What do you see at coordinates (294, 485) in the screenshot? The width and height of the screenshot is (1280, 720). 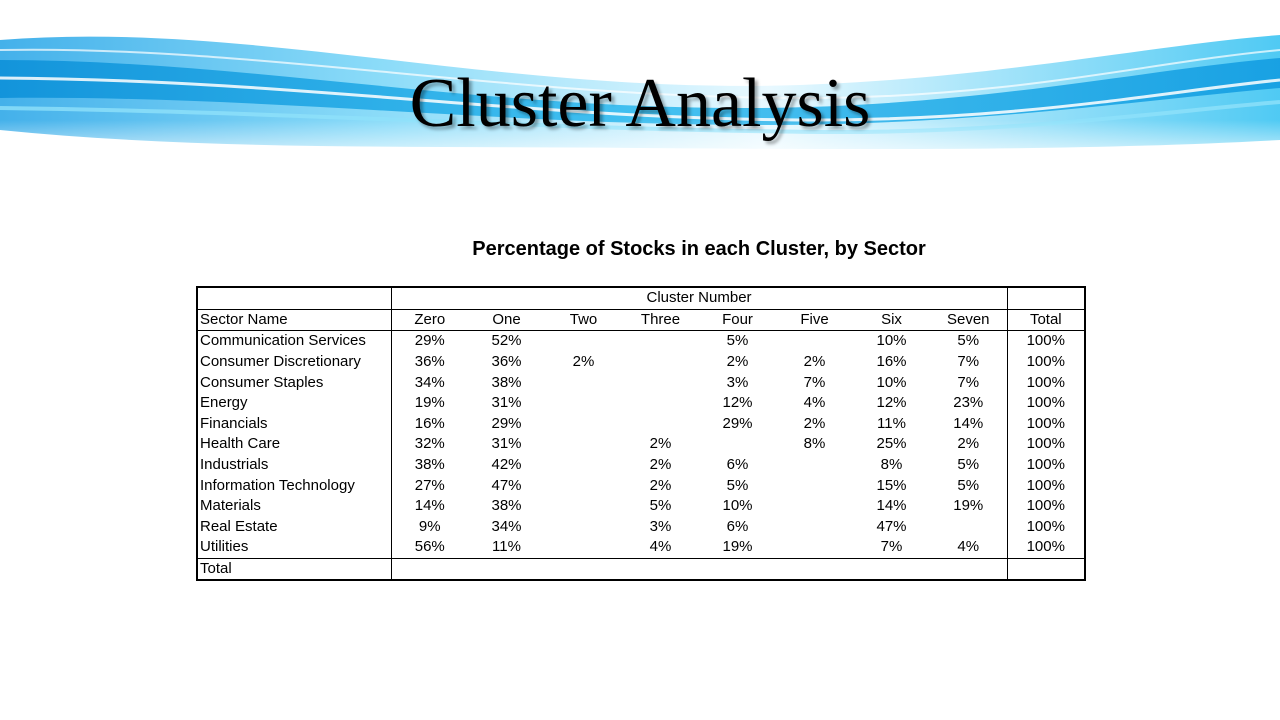 I see `sector-name-cell: Information Technology` at bounding box center [294, 485].